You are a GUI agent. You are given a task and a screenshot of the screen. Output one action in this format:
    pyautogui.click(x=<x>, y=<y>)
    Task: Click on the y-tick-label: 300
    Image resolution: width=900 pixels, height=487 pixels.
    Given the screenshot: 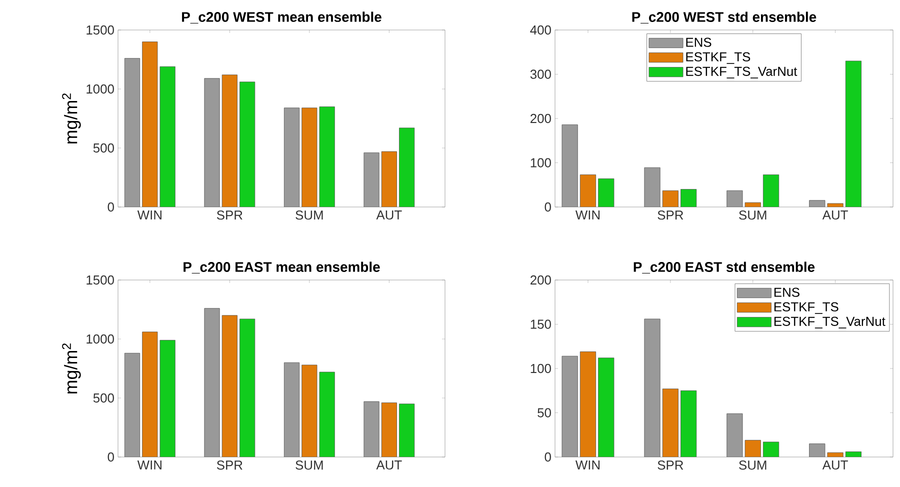 What is the action you would take?
    pyautogui.click(x=540, y=74)
    